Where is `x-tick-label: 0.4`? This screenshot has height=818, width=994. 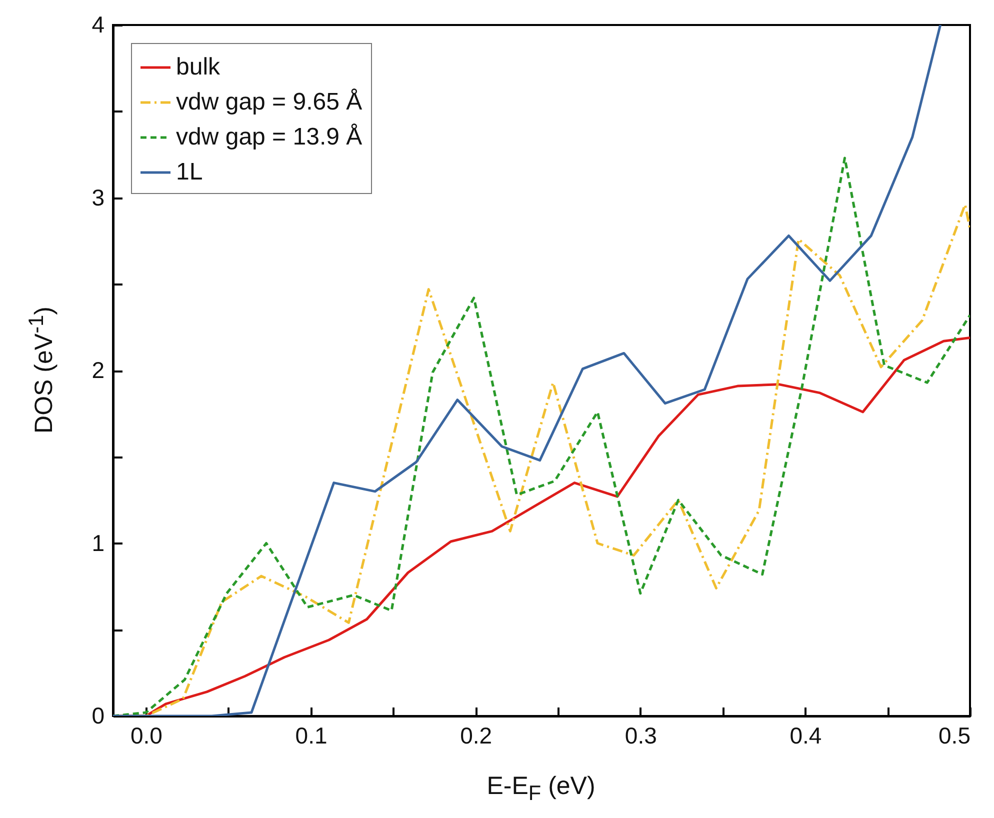 x-tick-label: 0.4 is located at coordinates (806, 735).